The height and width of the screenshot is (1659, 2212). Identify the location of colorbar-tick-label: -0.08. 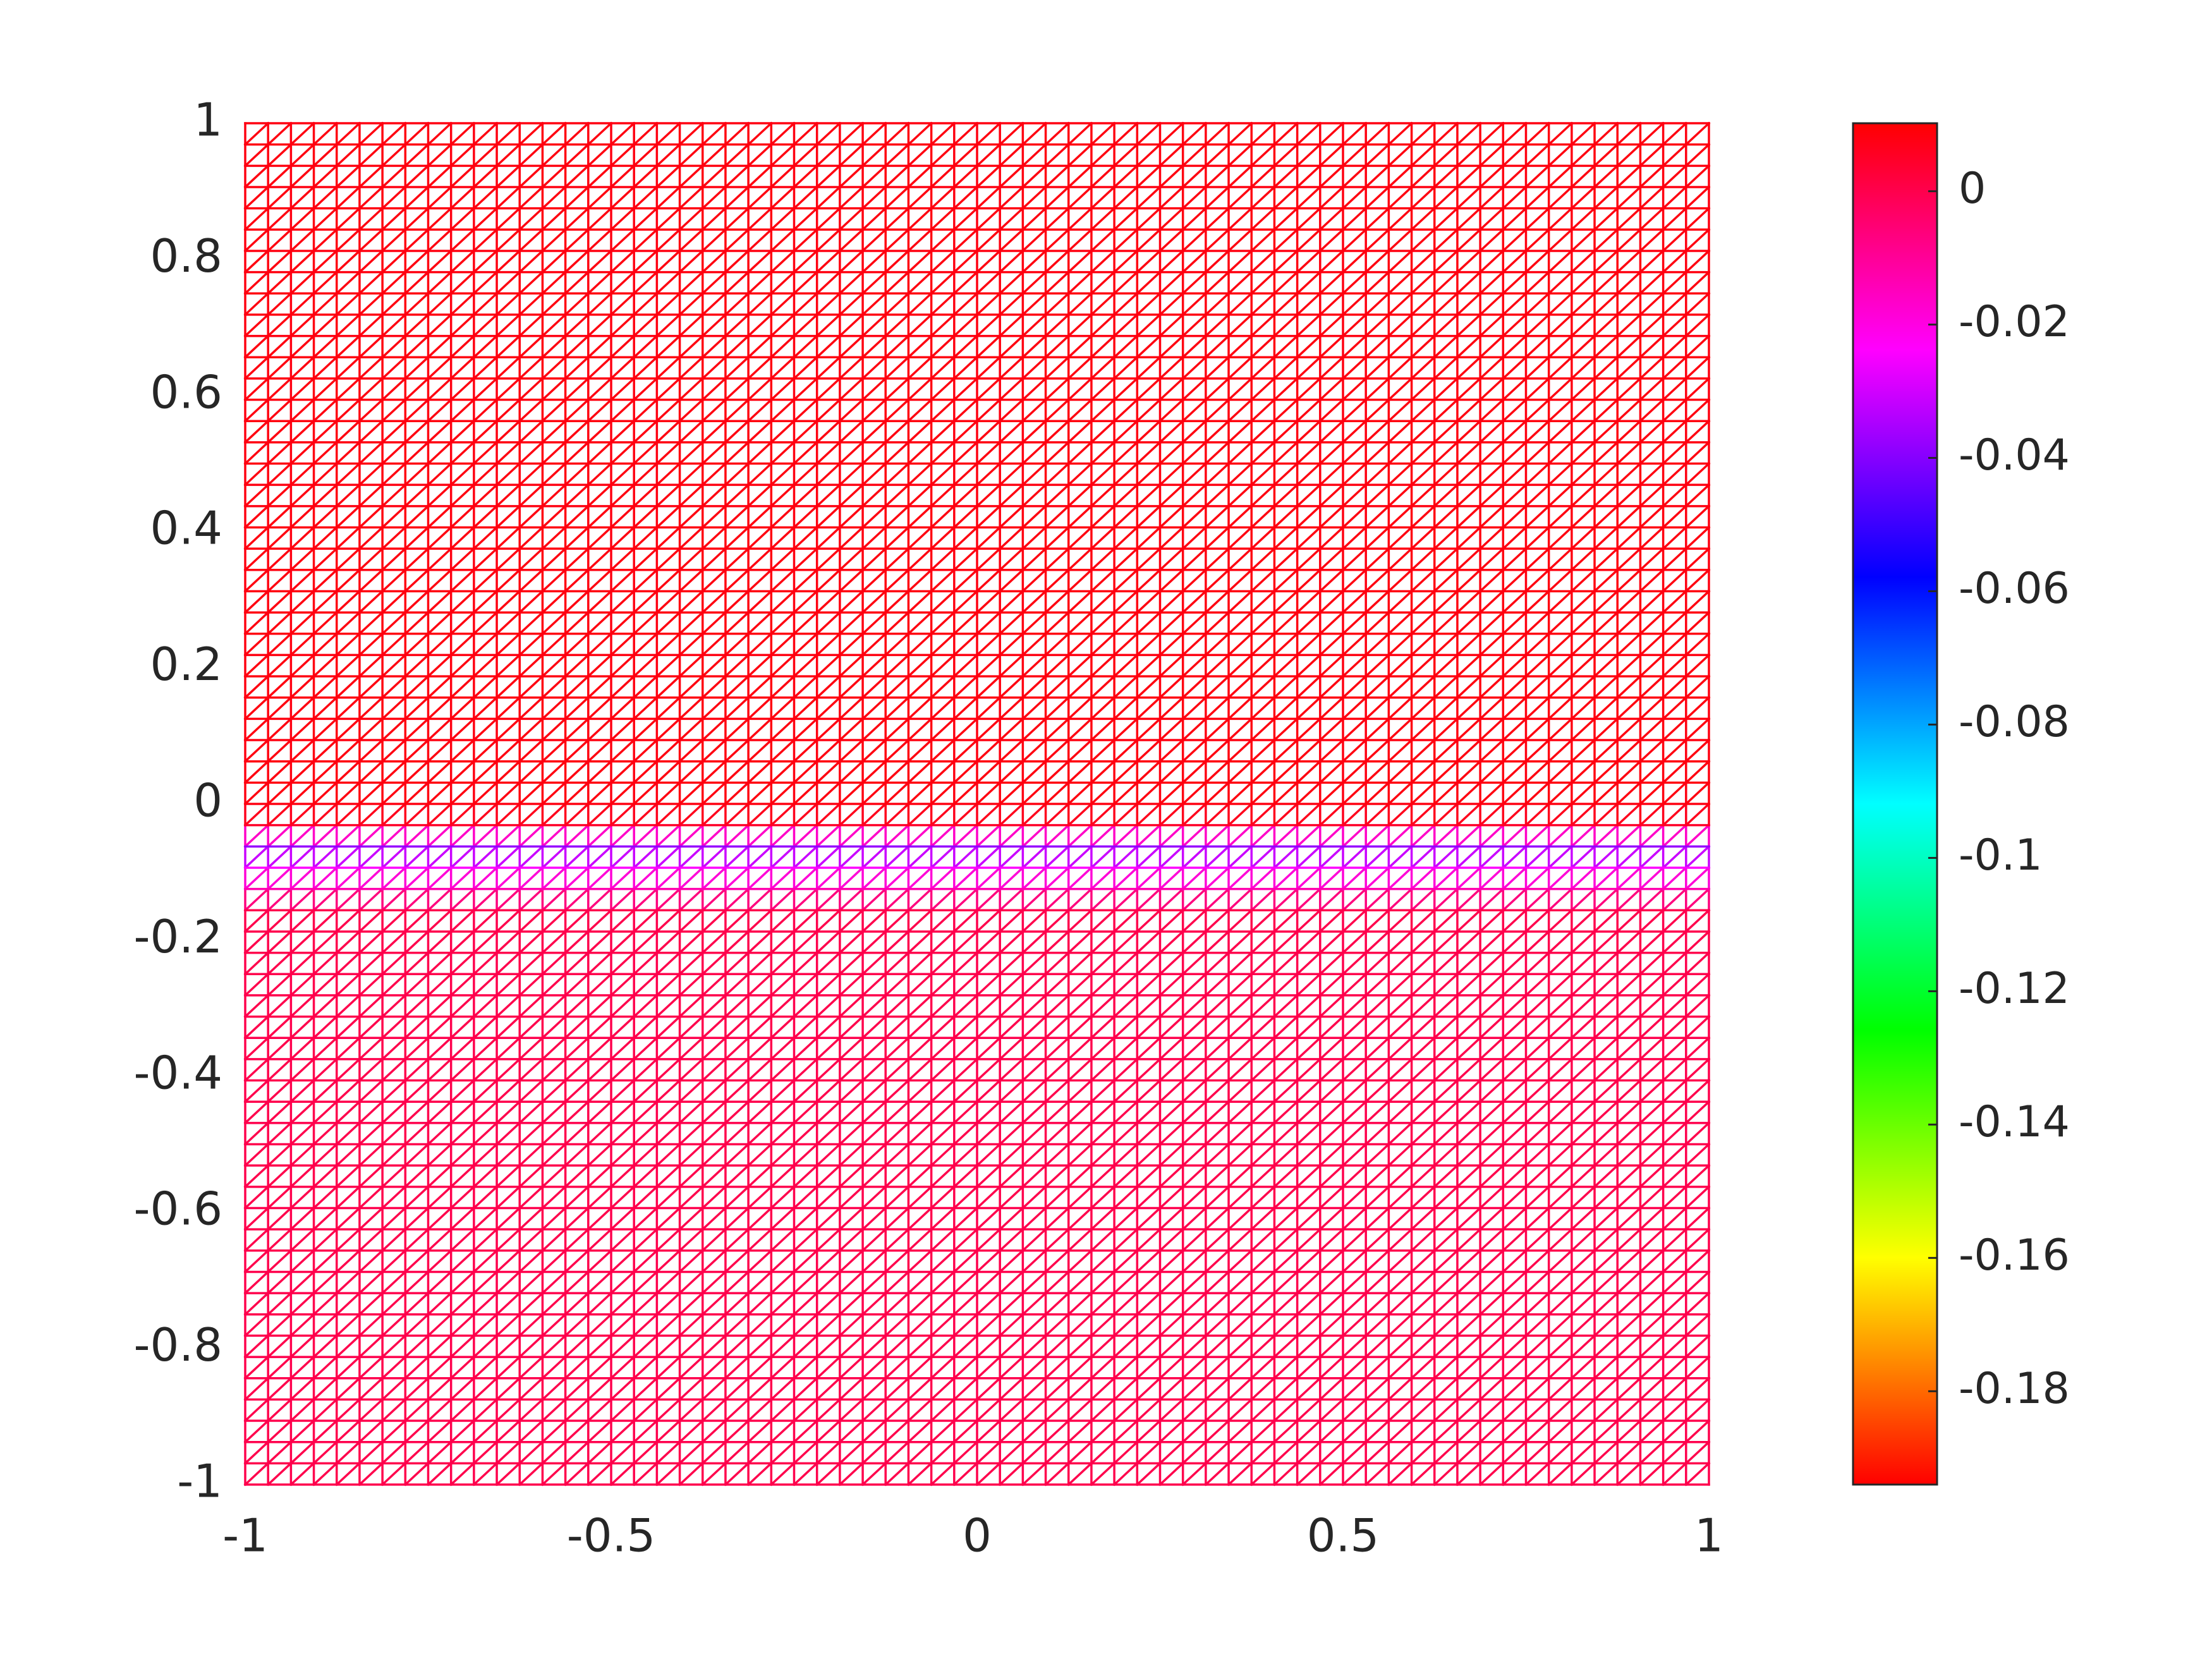
(2014, 722).